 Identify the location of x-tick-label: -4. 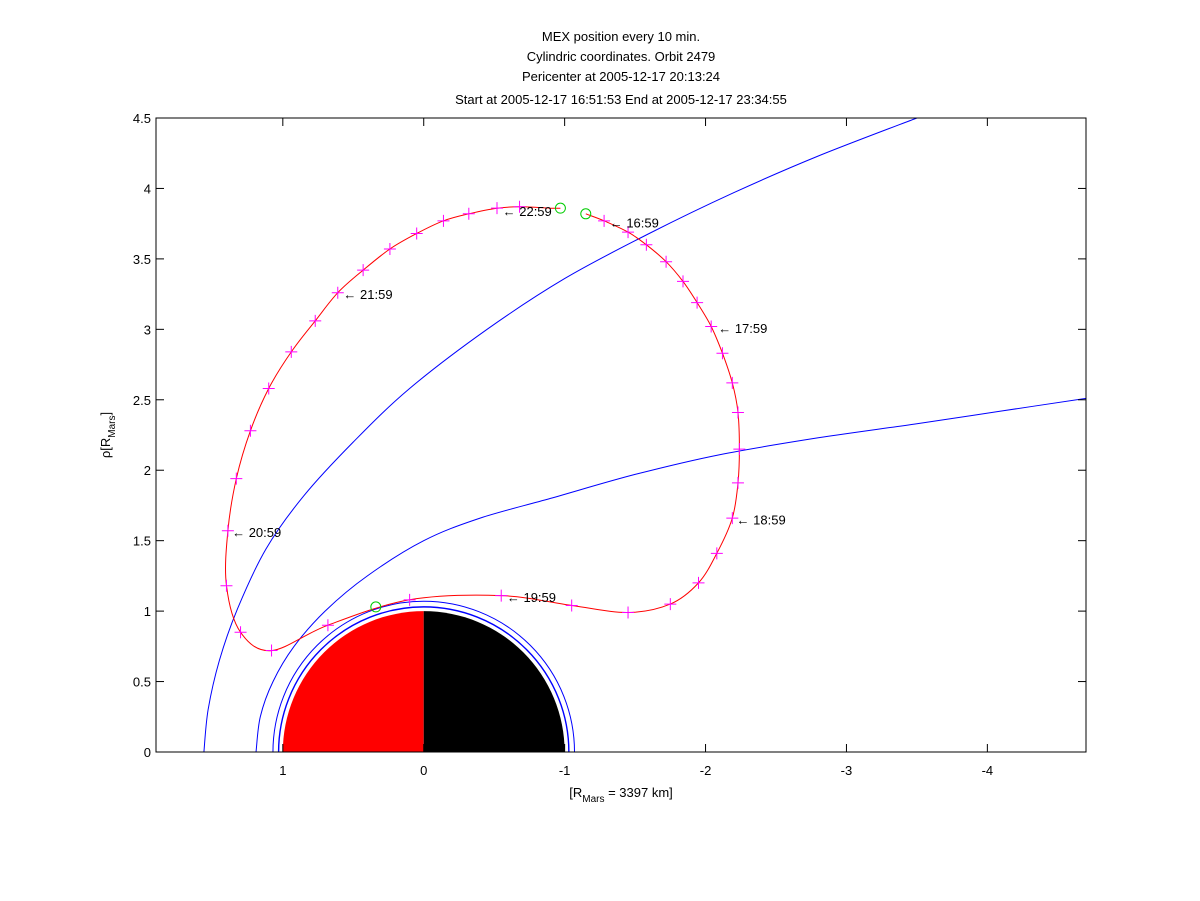
(988, 770).